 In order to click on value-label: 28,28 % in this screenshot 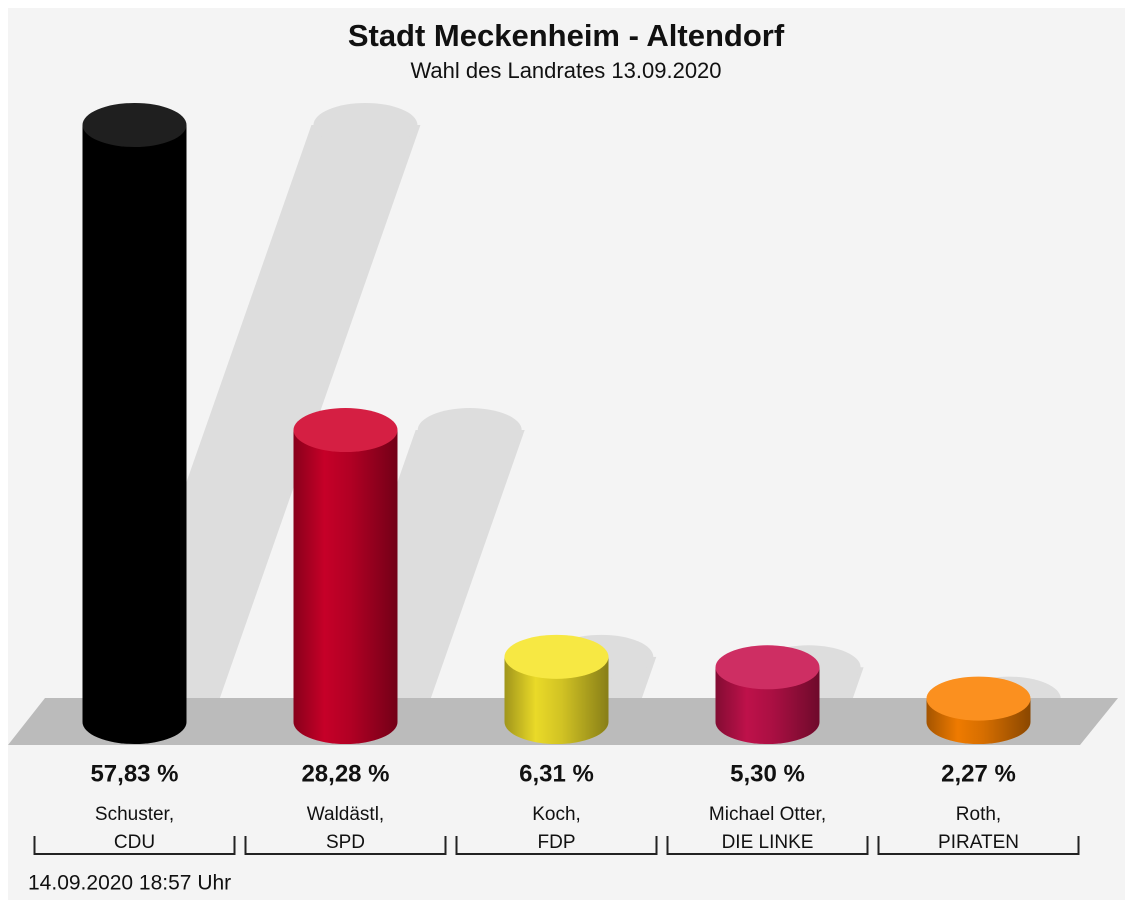, I will do `click(345, 773)`.